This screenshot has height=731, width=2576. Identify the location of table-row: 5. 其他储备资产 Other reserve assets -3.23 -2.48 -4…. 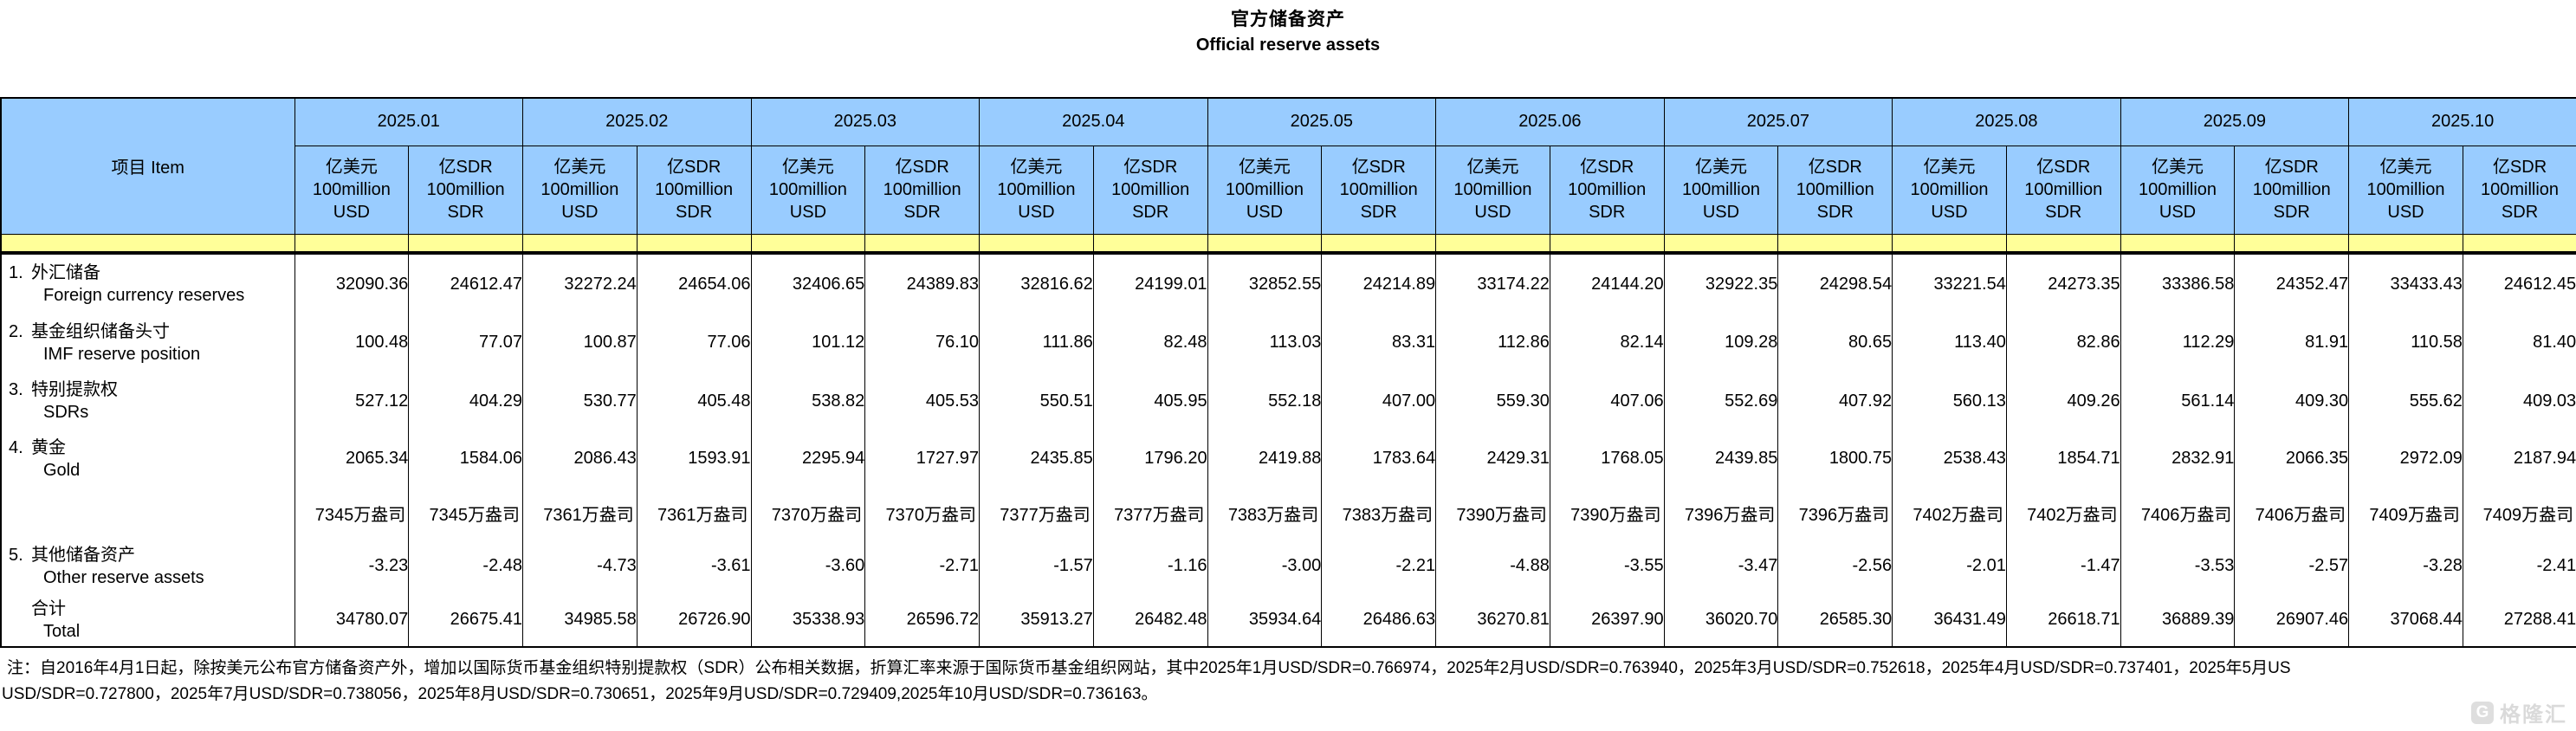
(1288, 566).